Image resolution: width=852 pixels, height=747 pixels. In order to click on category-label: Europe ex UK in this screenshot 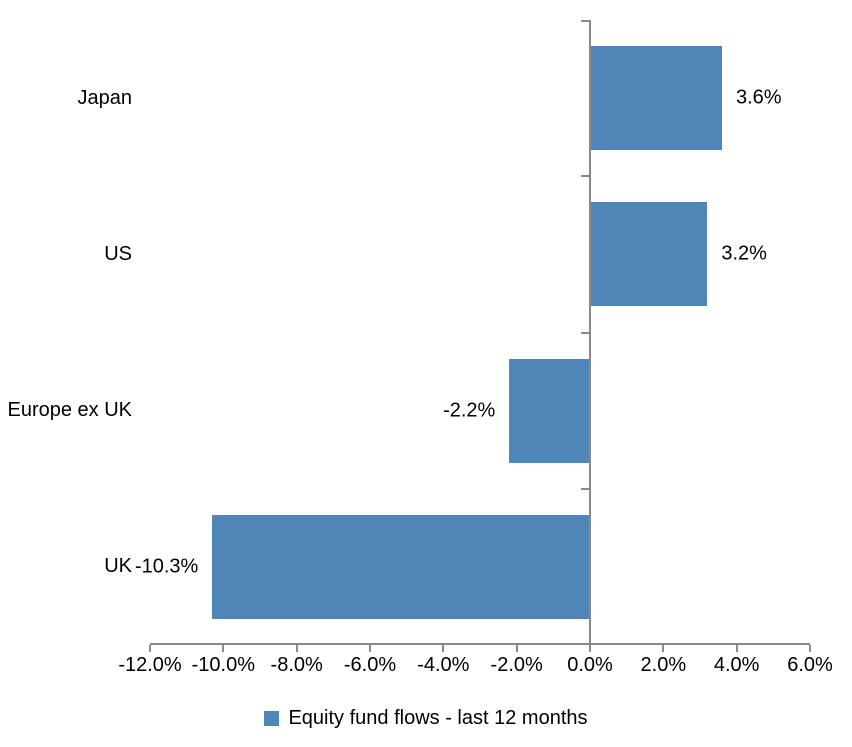, I will do `click(69, 410)`.